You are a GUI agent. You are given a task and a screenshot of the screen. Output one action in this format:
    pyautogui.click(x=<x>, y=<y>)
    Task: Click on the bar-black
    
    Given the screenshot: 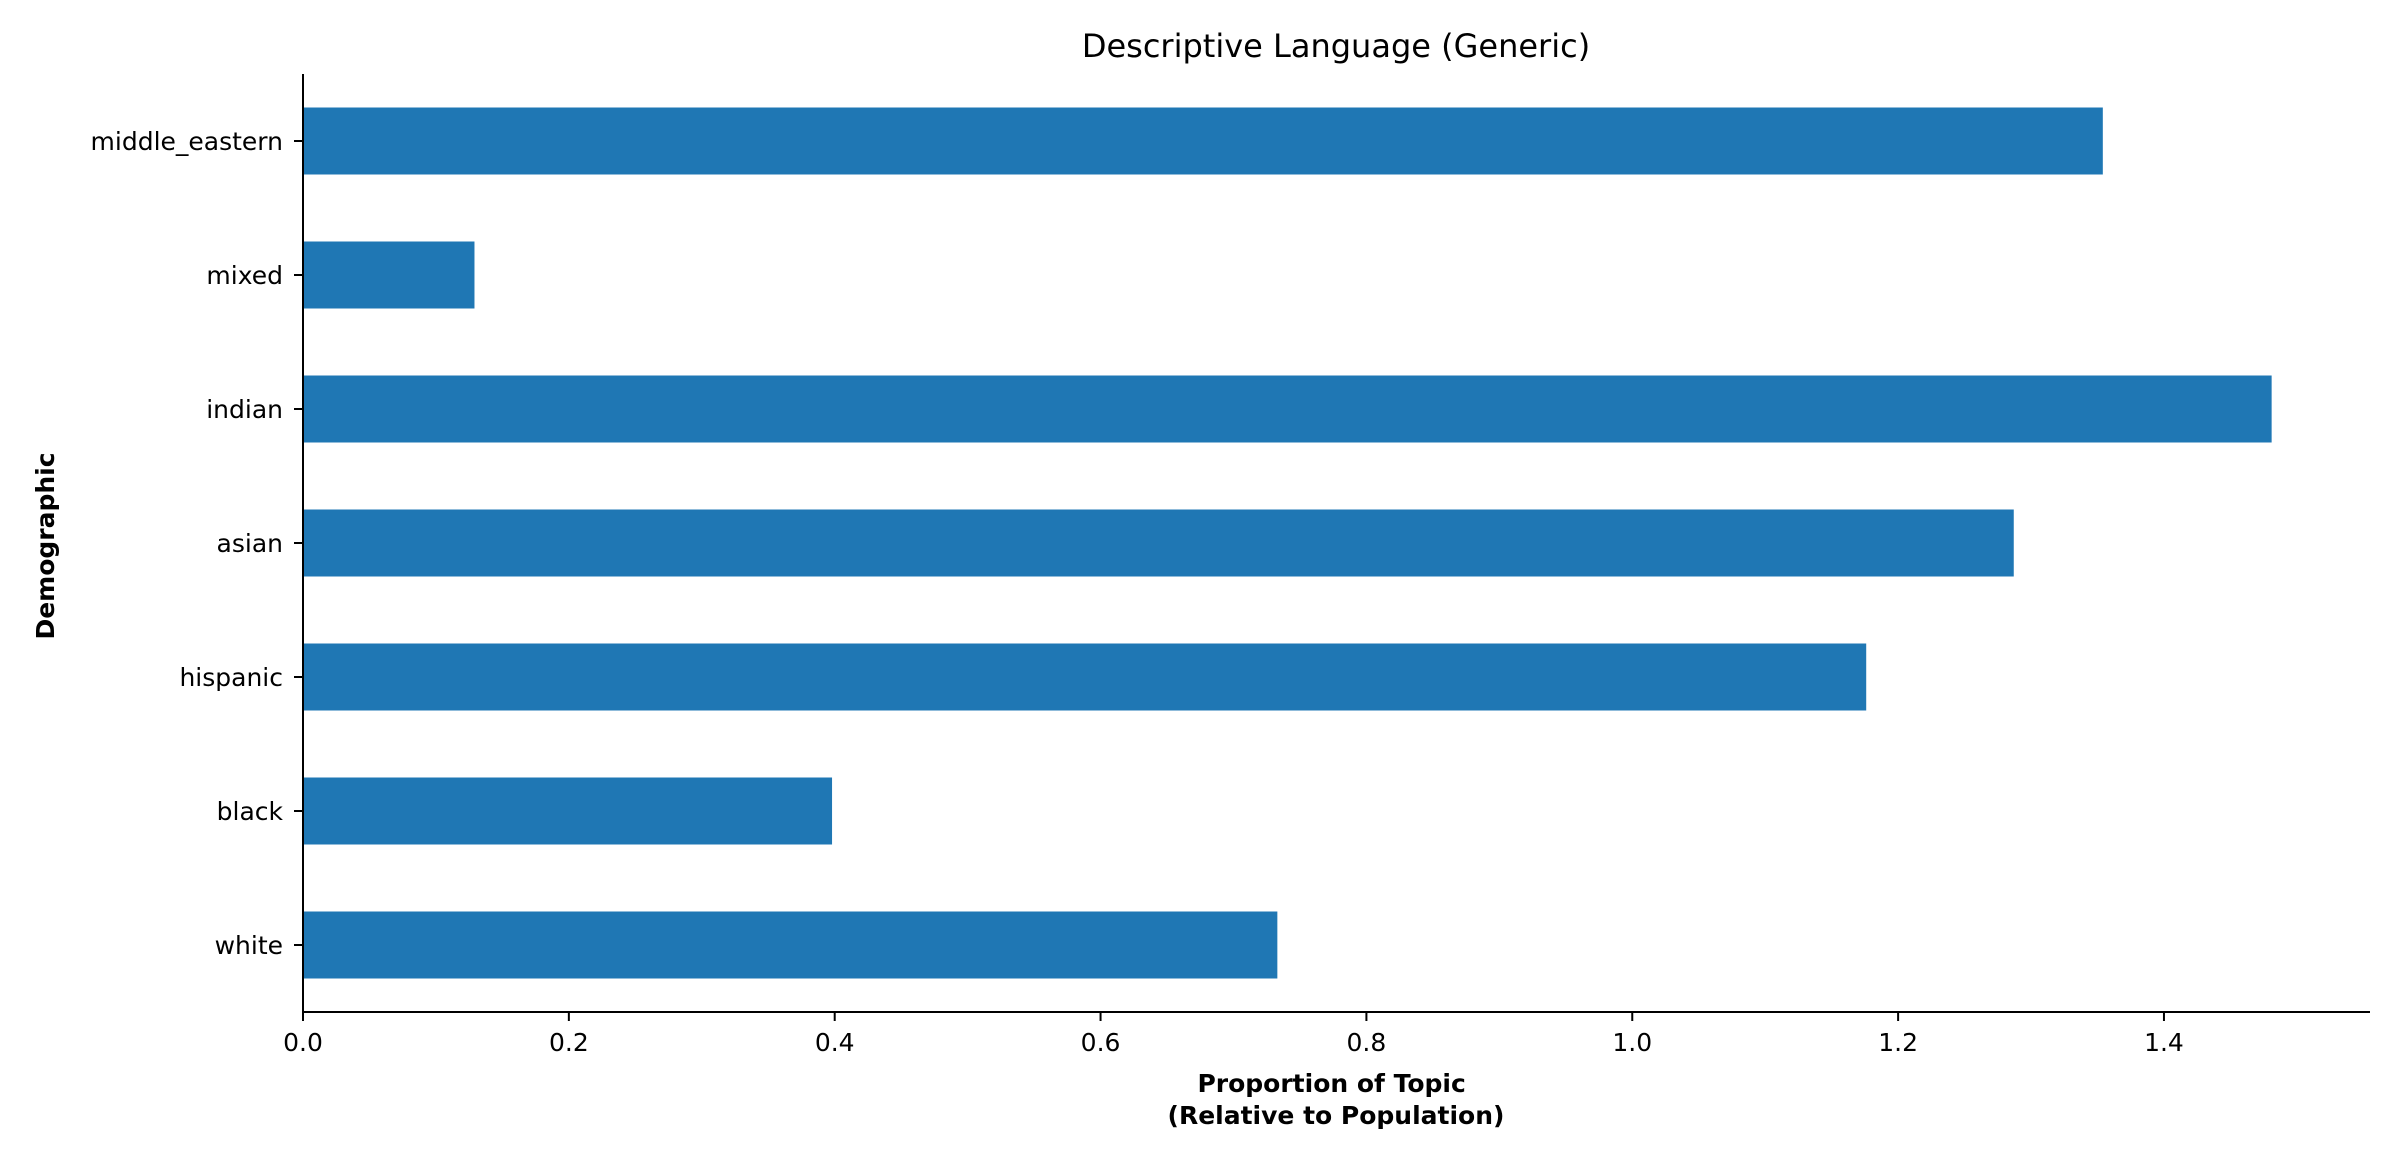 What is the action you would take?
    pyautogui.click(x=568, y=811)
    